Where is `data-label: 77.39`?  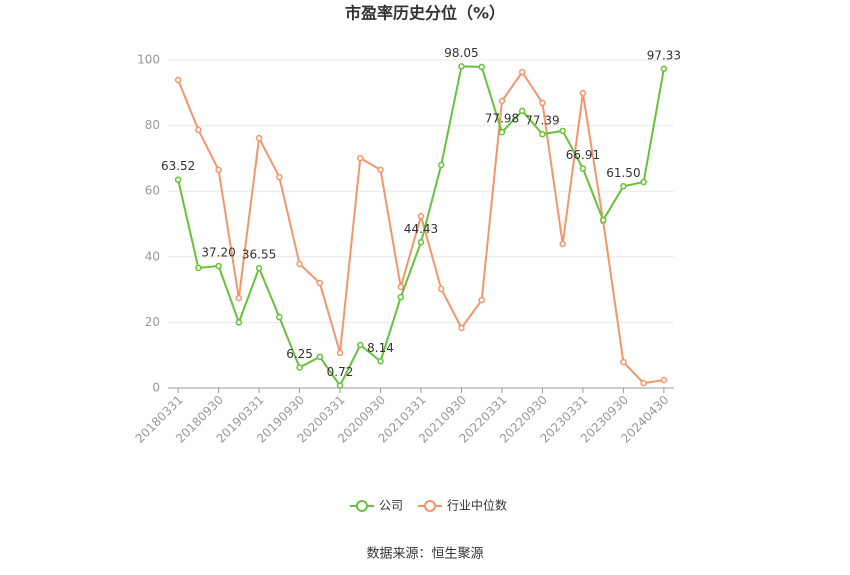
data-label: 77.39 is located at coordinates (542, 121).